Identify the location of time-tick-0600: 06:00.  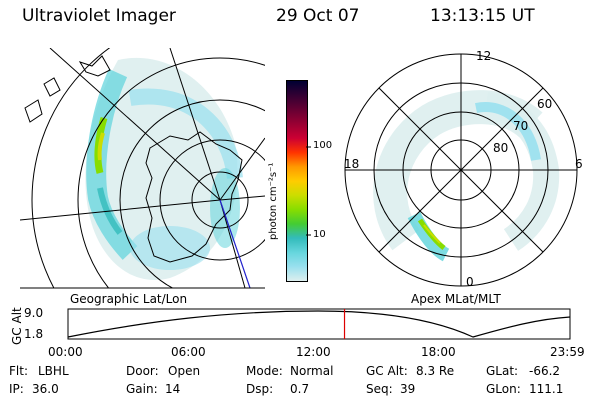
(188, 352).